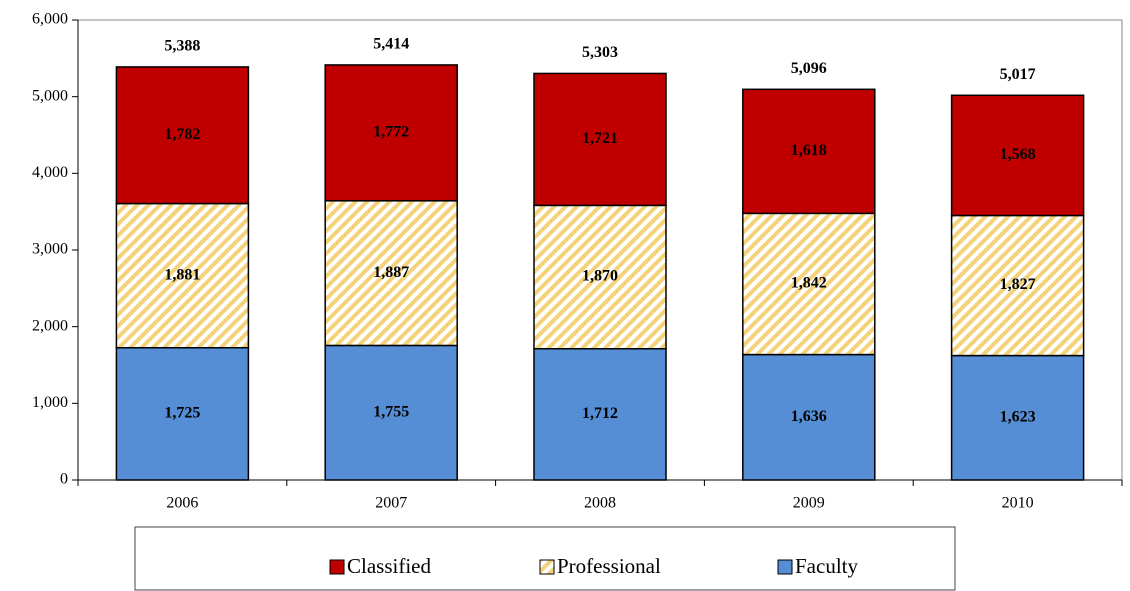 The image size is (1130, 591). I want to click on y-tick-label: 2,000, so click(50, 325).